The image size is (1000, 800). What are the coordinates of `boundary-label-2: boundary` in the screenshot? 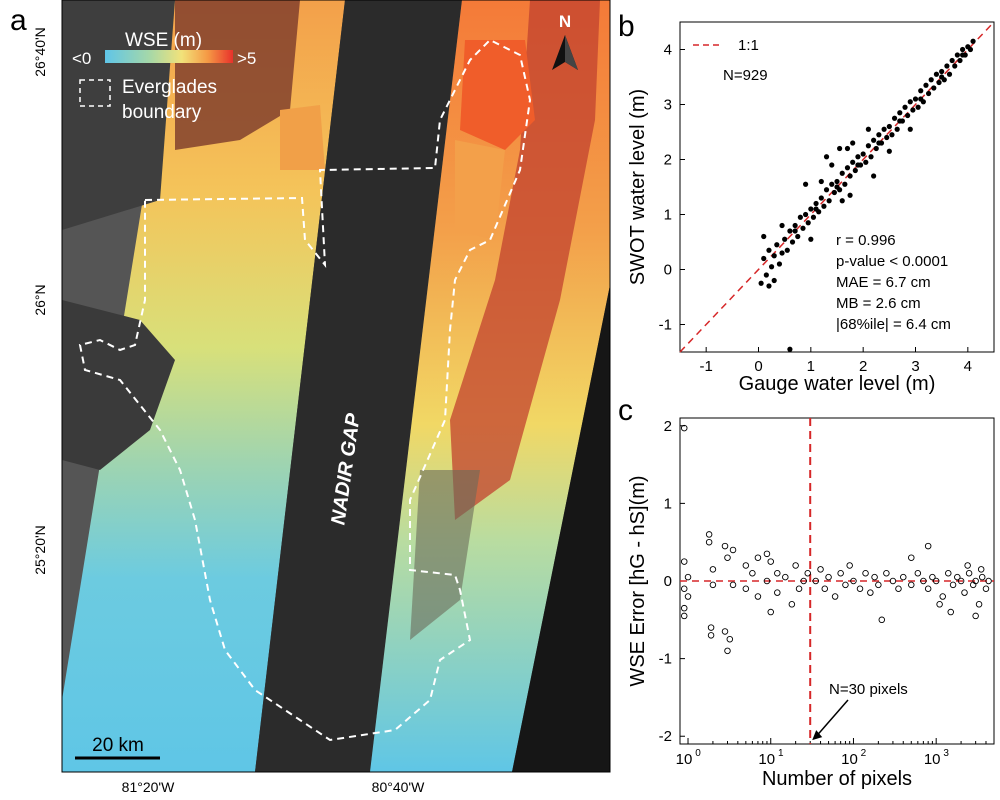 It's located at (162, 112).